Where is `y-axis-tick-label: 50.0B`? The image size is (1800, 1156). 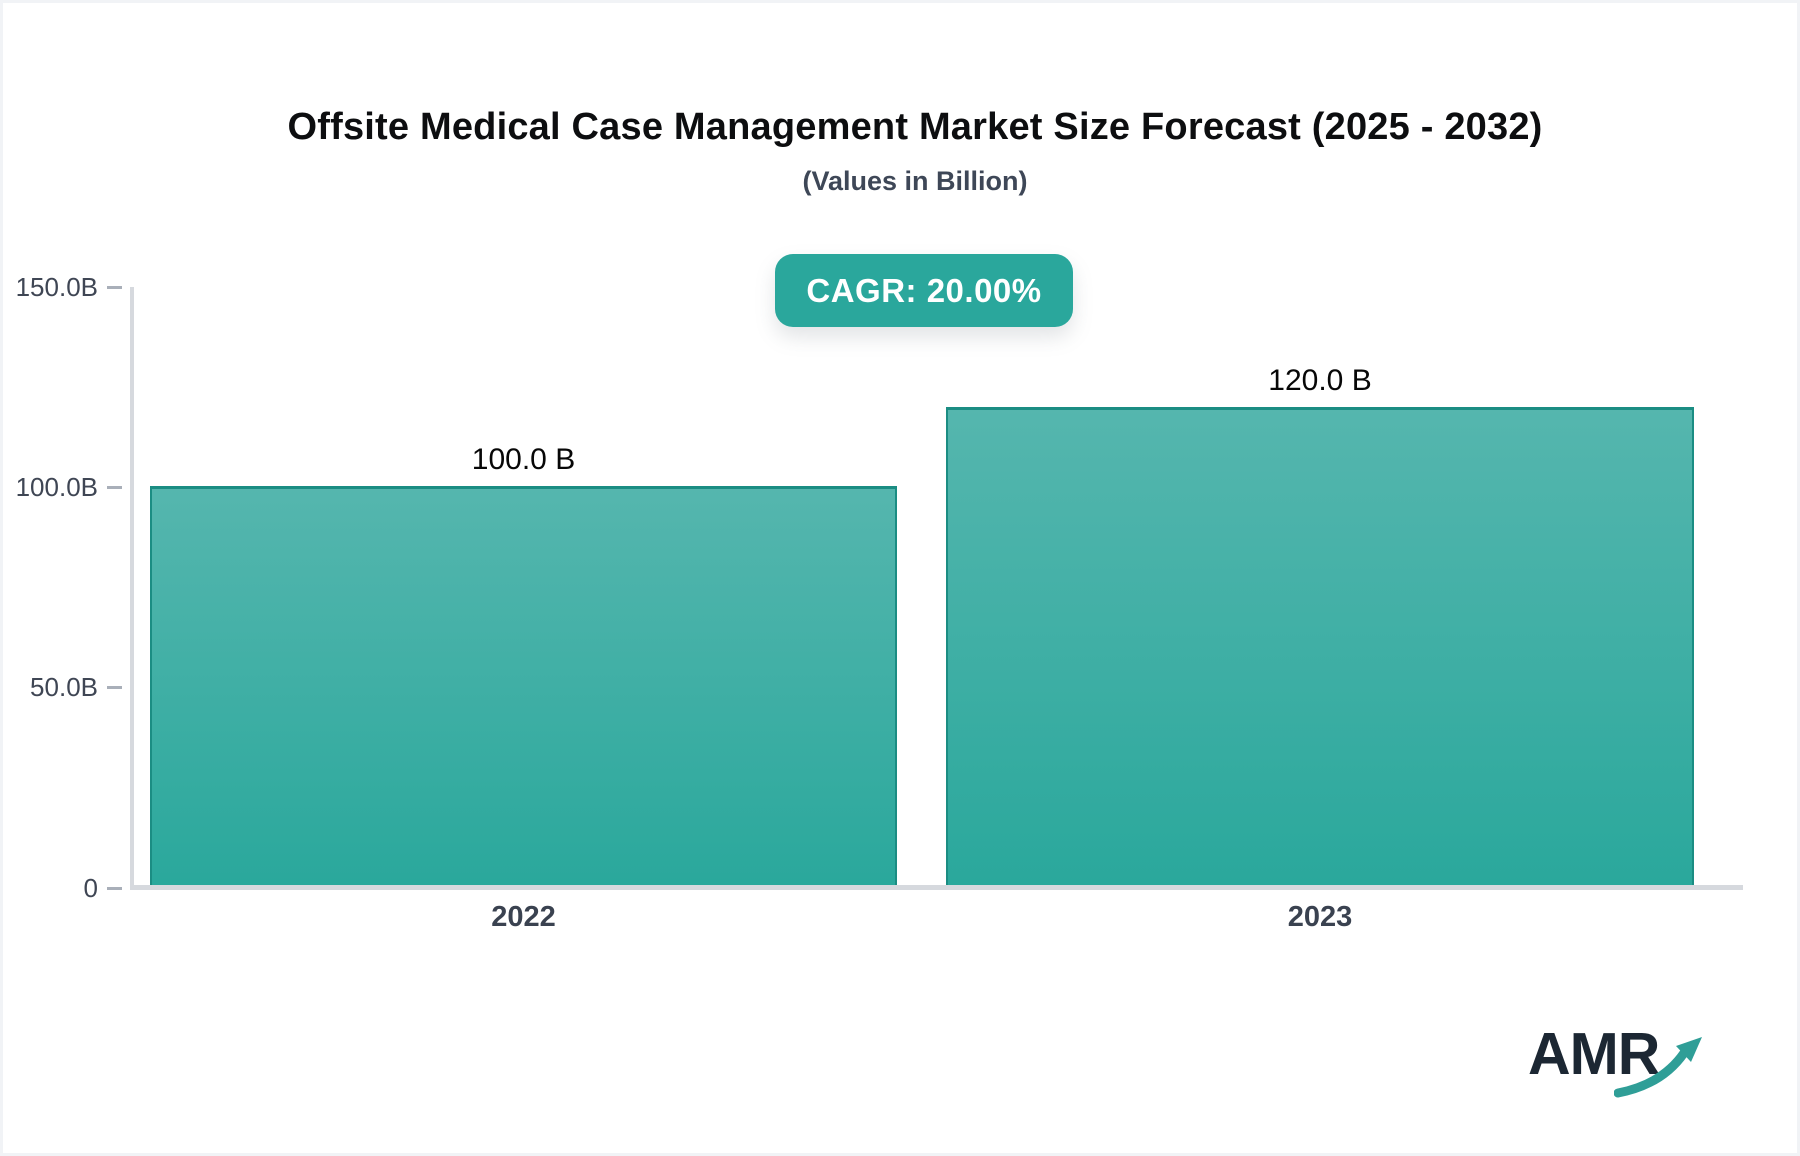 y-axis-tick-label: 50.0B is located at coordinates (64, 686).